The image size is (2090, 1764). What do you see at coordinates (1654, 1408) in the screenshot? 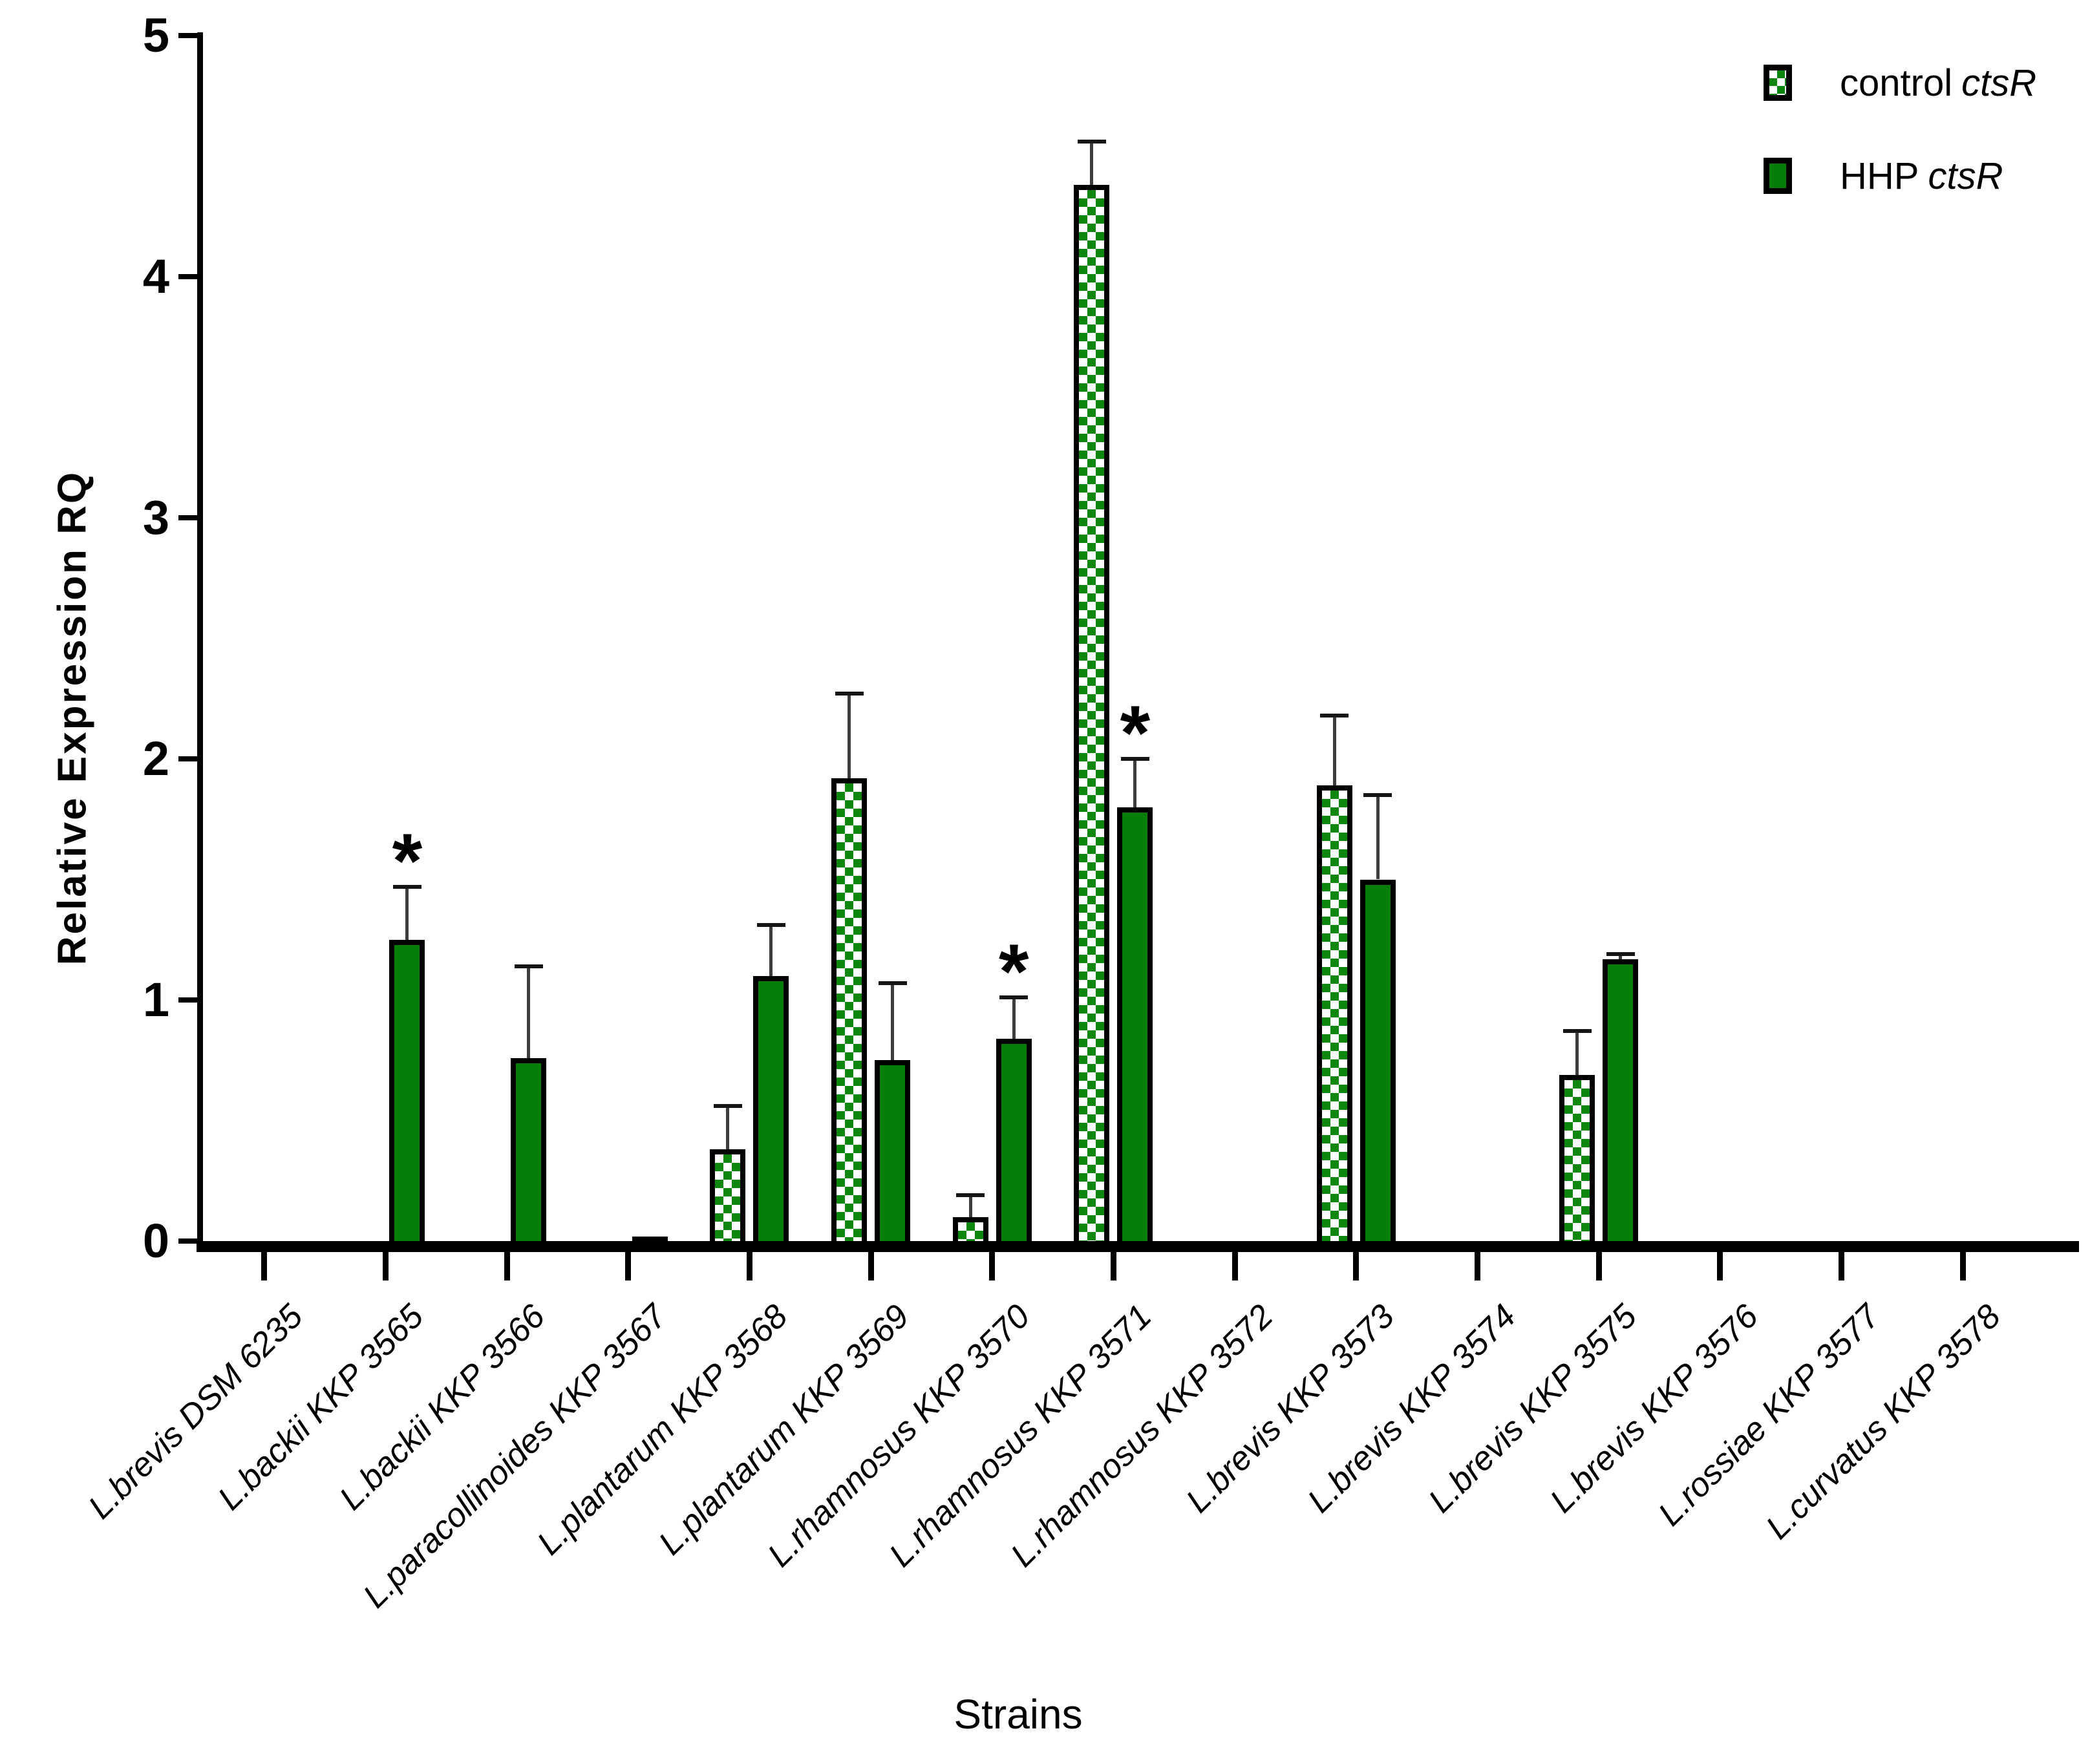
I see `x-axis-label: L.brevis KKP 3576` at bounding box center [1654, 1408].